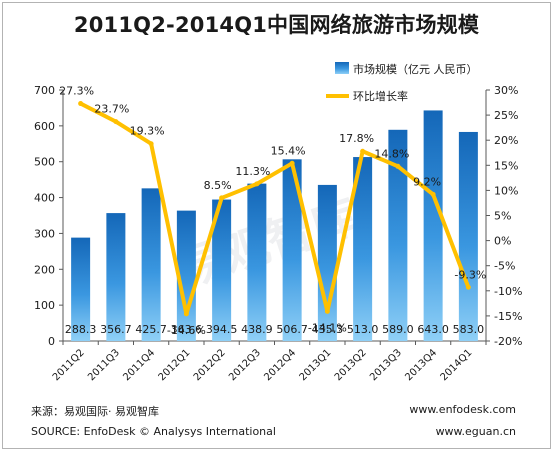 This screenshot has height=451, width=553. What do you see at coordinates (508, 291) in the screenshot?
I see `y-right-tick-label: -10%` at bounding box center [508, 291].